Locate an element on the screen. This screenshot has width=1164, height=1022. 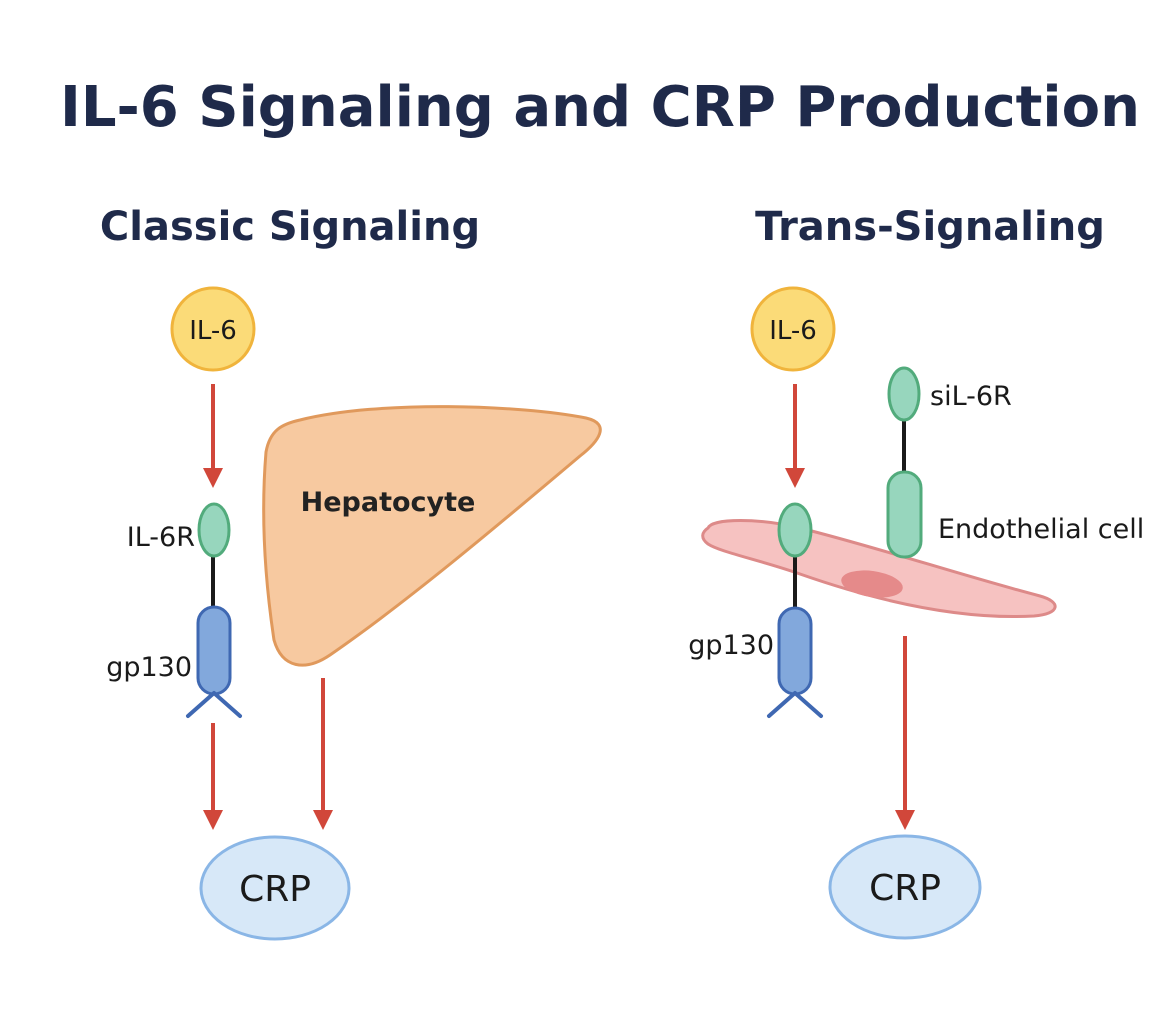
page-title: IL-6 Signaling and CRP Production is located at coordinates (600, 107).